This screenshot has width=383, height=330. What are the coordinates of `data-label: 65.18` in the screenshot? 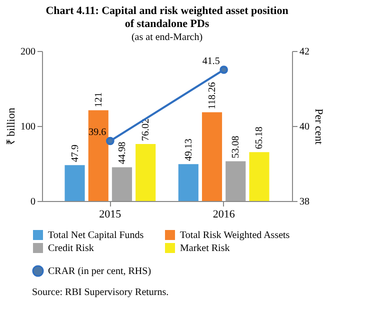 It's located at (260, 138).